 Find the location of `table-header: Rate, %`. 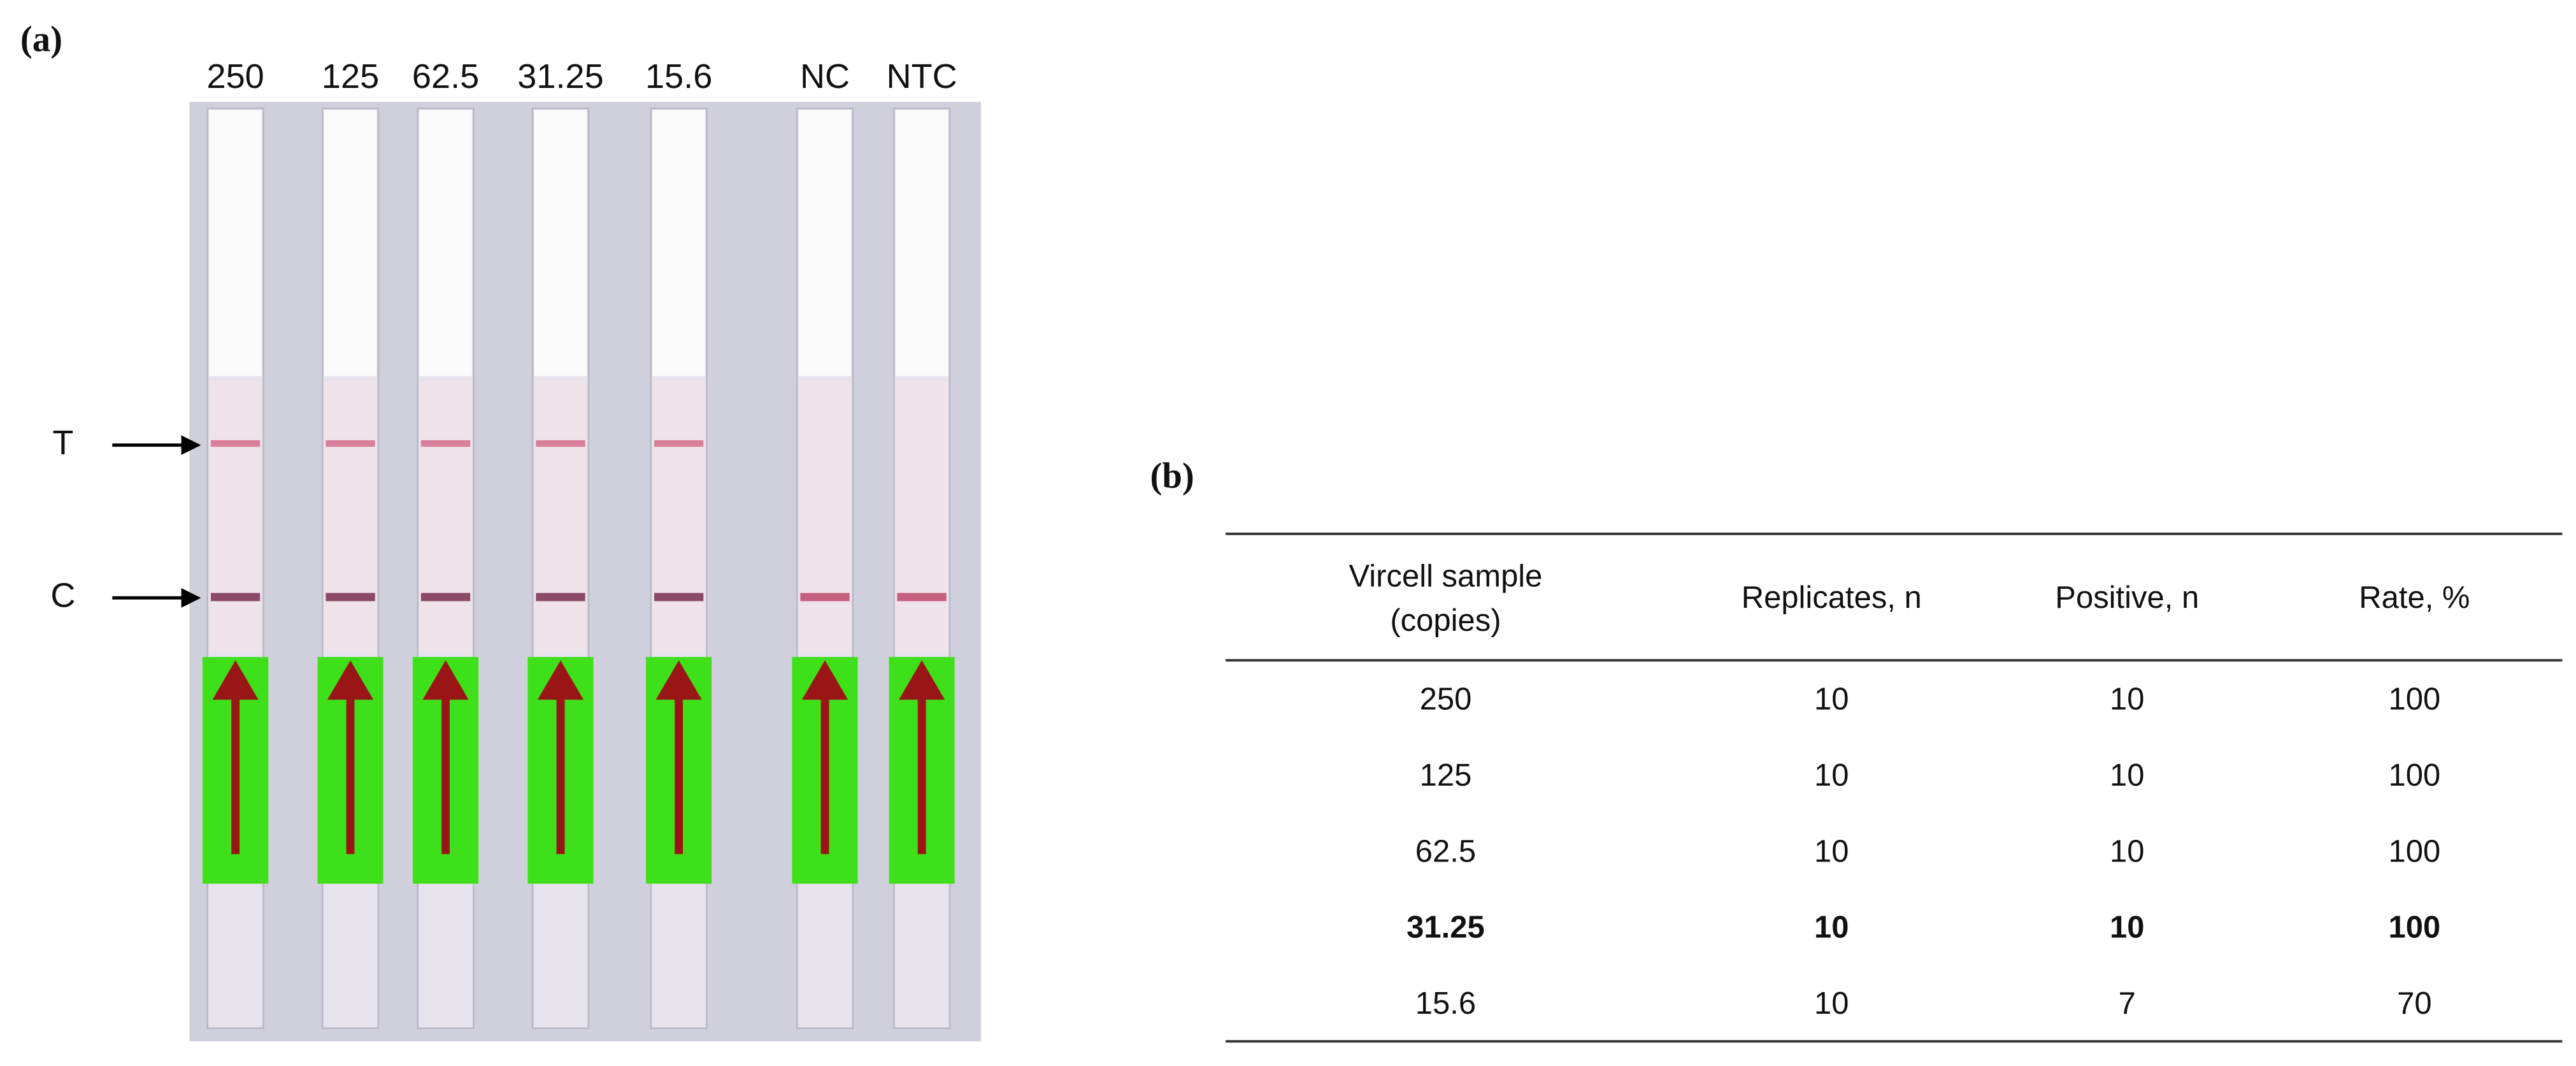

table-header: Rate, % is located at coordinates (2414, 597).